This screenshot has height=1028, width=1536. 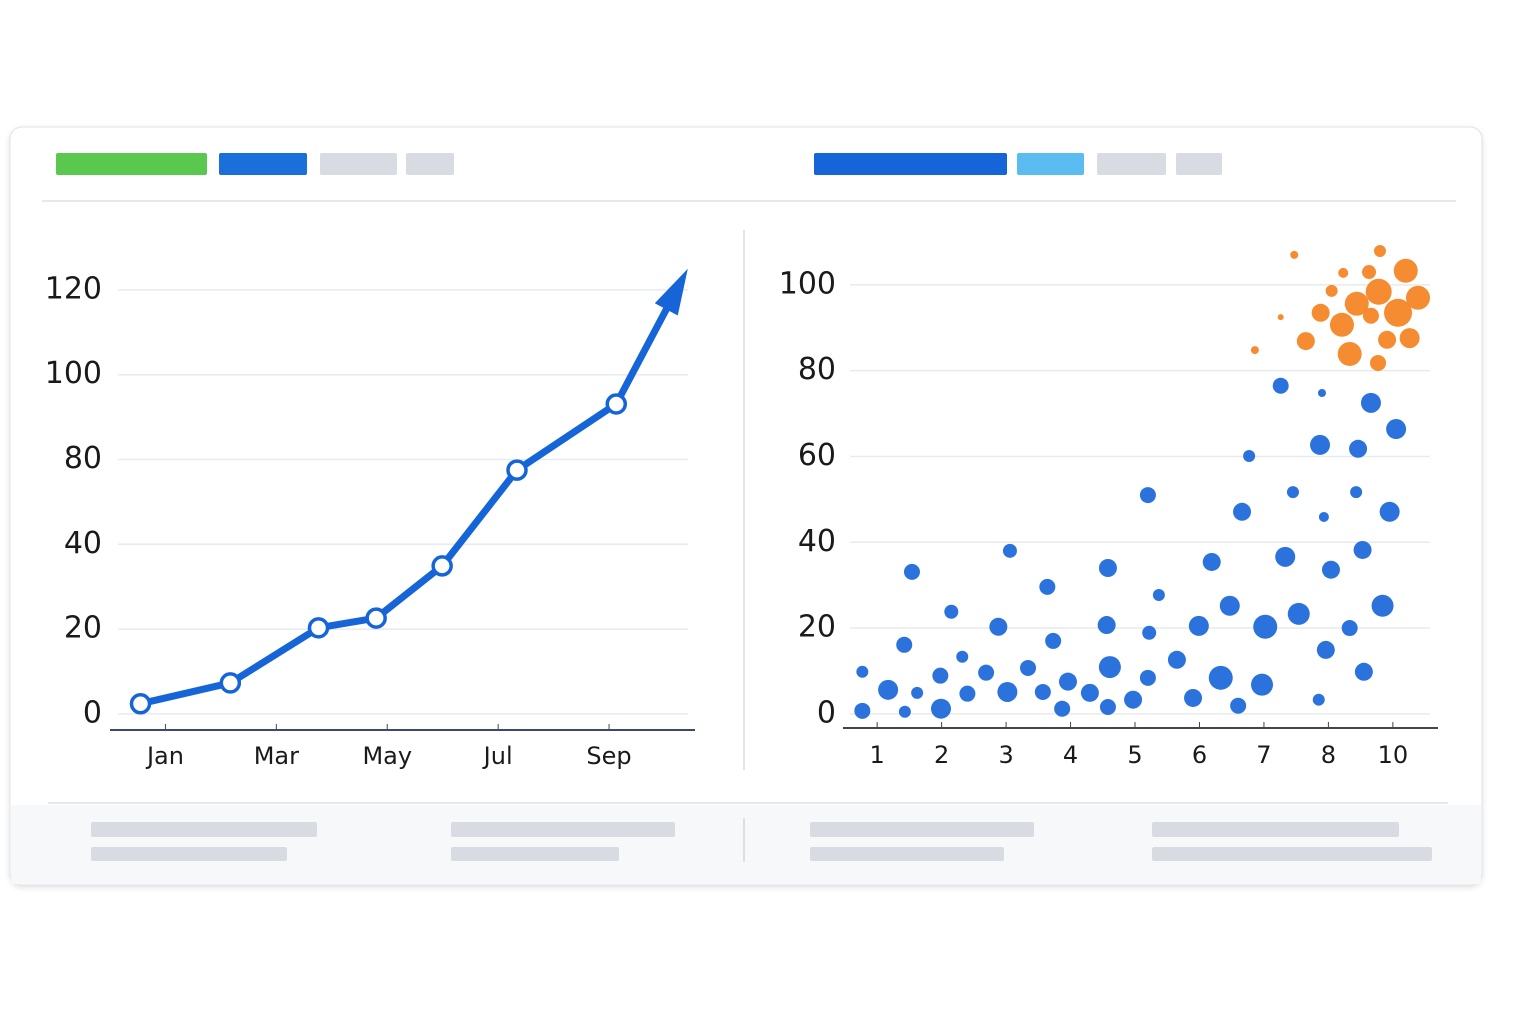 What do you see at coordinates (1134, 755) in the screenshot?
I see `x-tick-label: 5` at bounding box center [1134, 755].